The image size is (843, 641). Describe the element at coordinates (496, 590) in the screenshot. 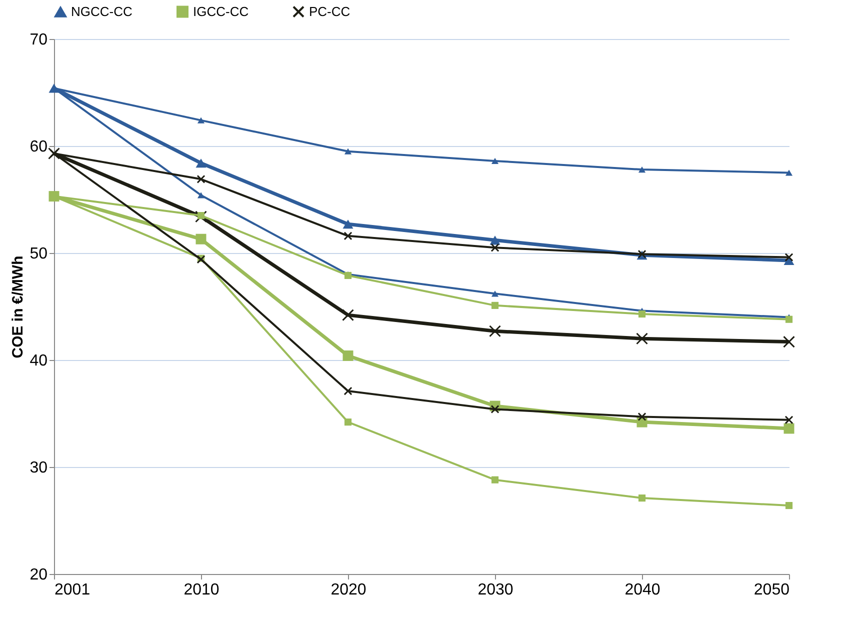

I see `x-tick-label: 2030` at that location.